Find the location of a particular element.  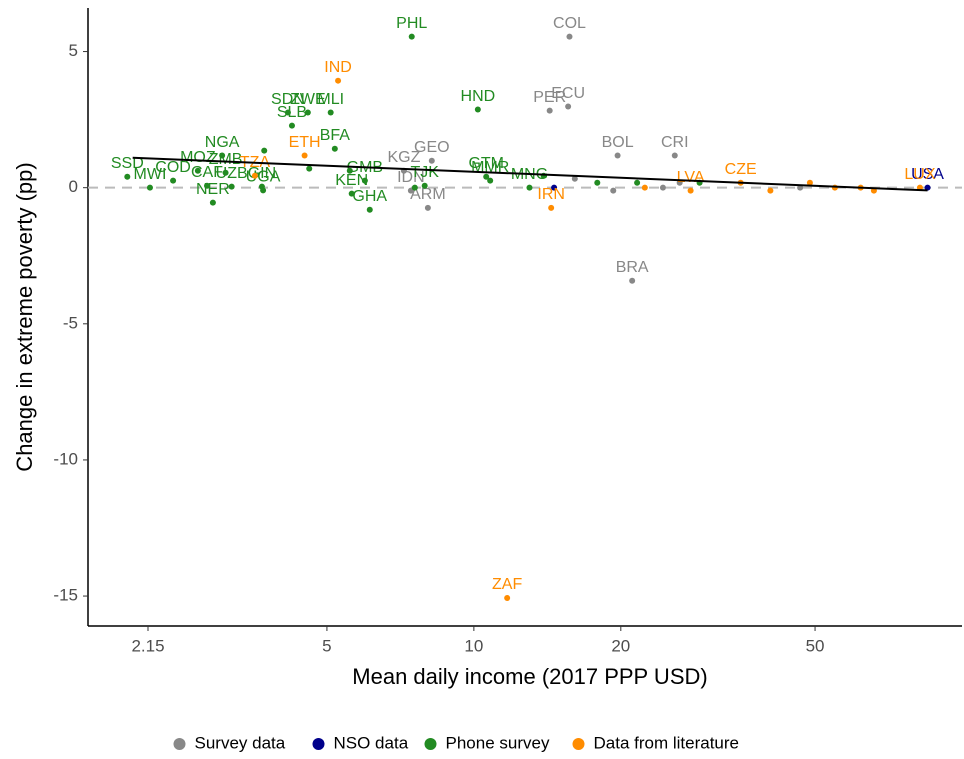

point-label: NGA is located at coordinates (222, 142).